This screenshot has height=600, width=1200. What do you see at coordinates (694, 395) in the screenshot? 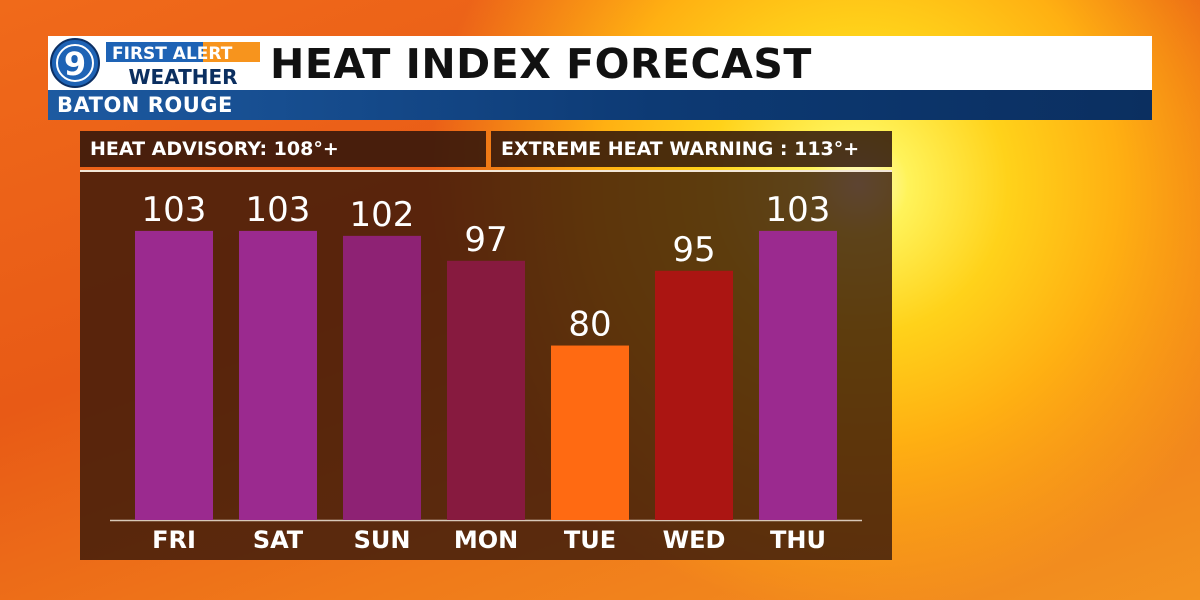
I see `bar-wed` at bounding box center [694, 395].